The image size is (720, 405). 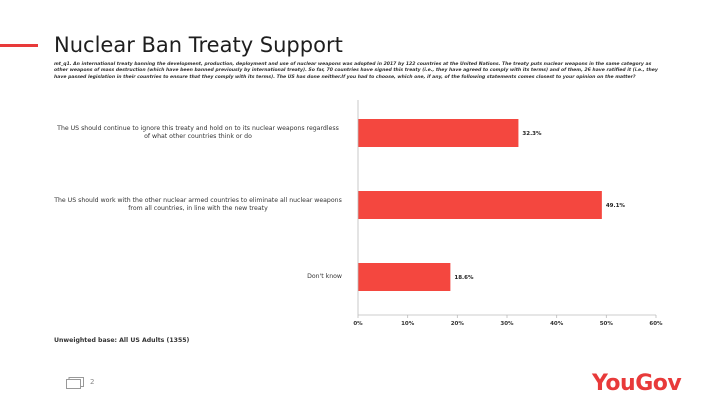 What do you see at coordinates (607, 324) in the screenshot?
I see `x-tick-label-5: 50%` at bounding box center [607, 324].